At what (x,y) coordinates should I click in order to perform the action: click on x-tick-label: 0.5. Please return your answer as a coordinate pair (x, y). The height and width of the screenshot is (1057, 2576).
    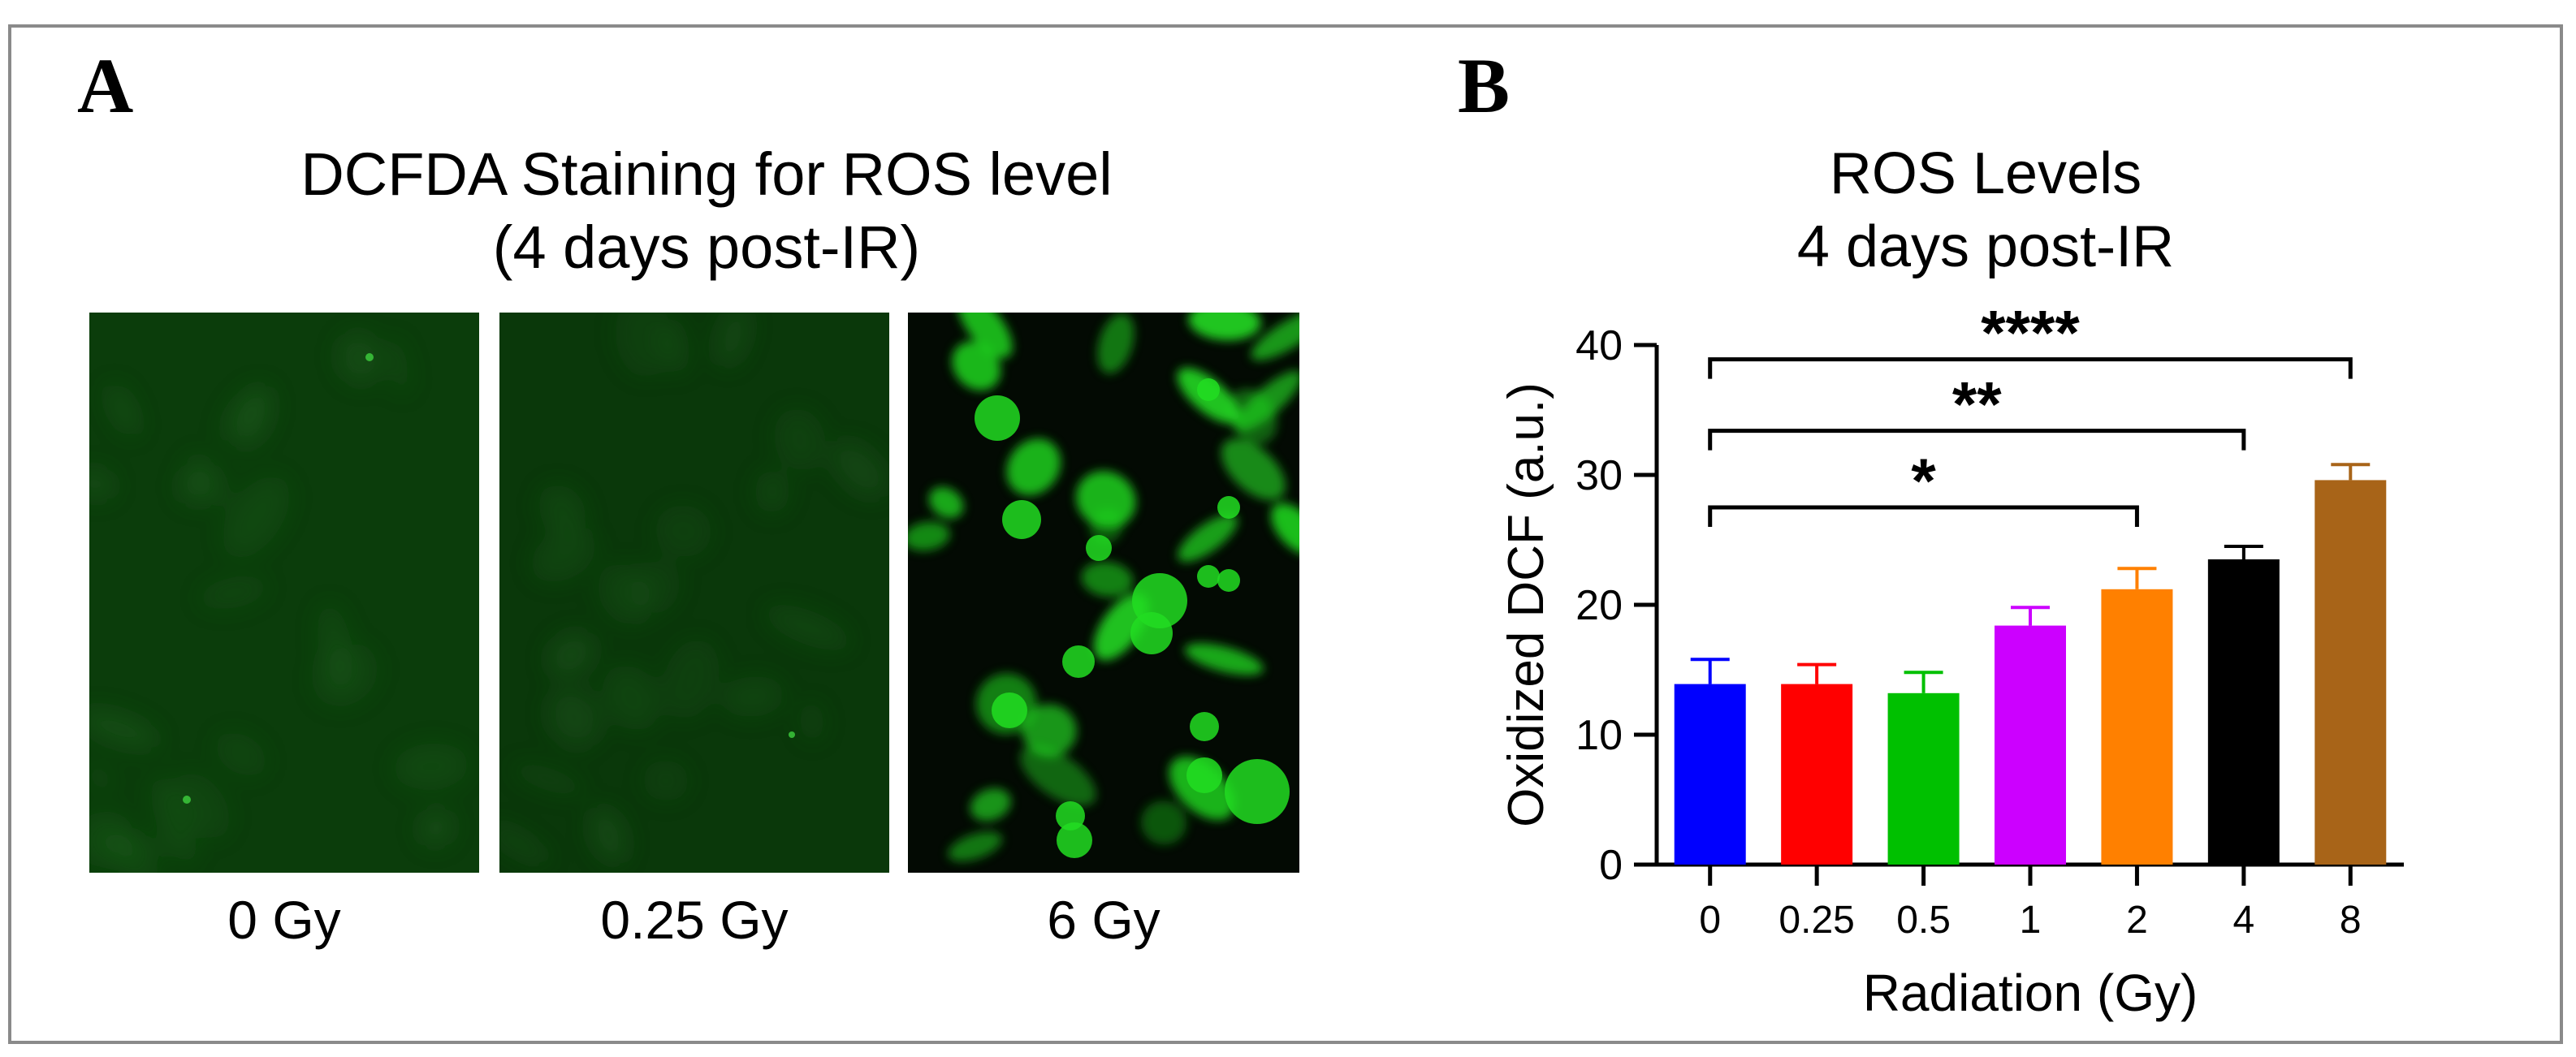
    Looking at the image, I should click on (1924, 920).